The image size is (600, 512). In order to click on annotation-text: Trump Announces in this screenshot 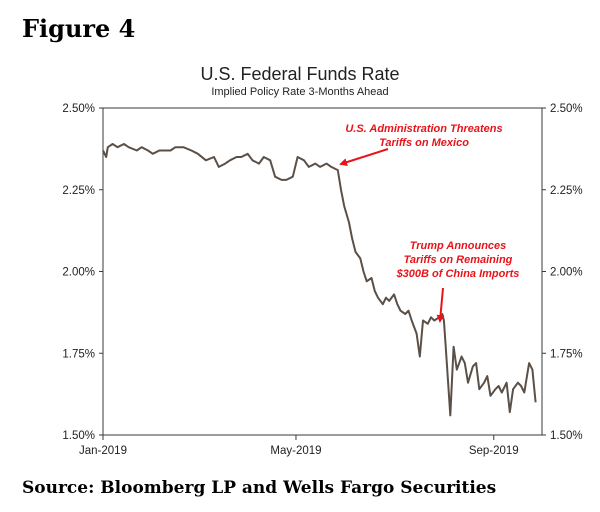, I will do `click(458, 246)`.